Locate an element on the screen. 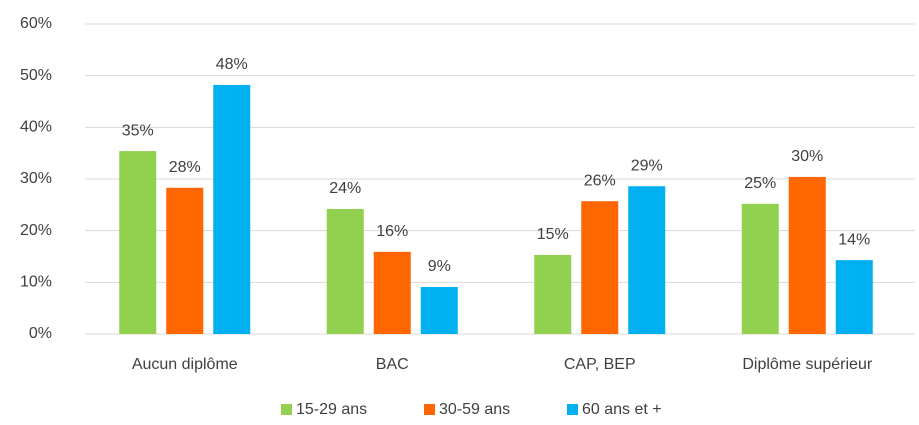 The width and height of the screenshot is (919, 425). y-tick-label: 10% is located at coordinates (36, 282).